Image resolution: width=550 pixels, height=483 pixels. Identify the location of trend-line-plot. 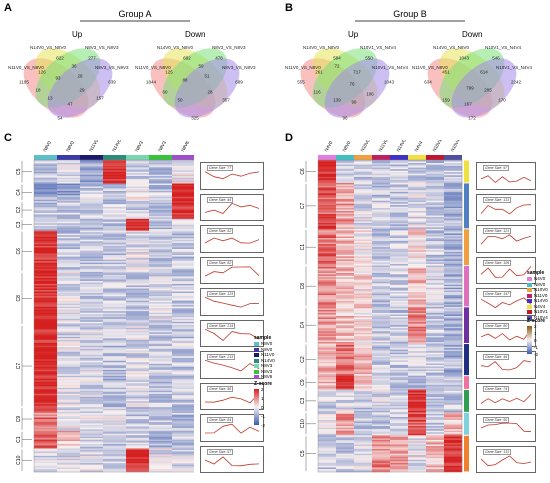
(232, 365).